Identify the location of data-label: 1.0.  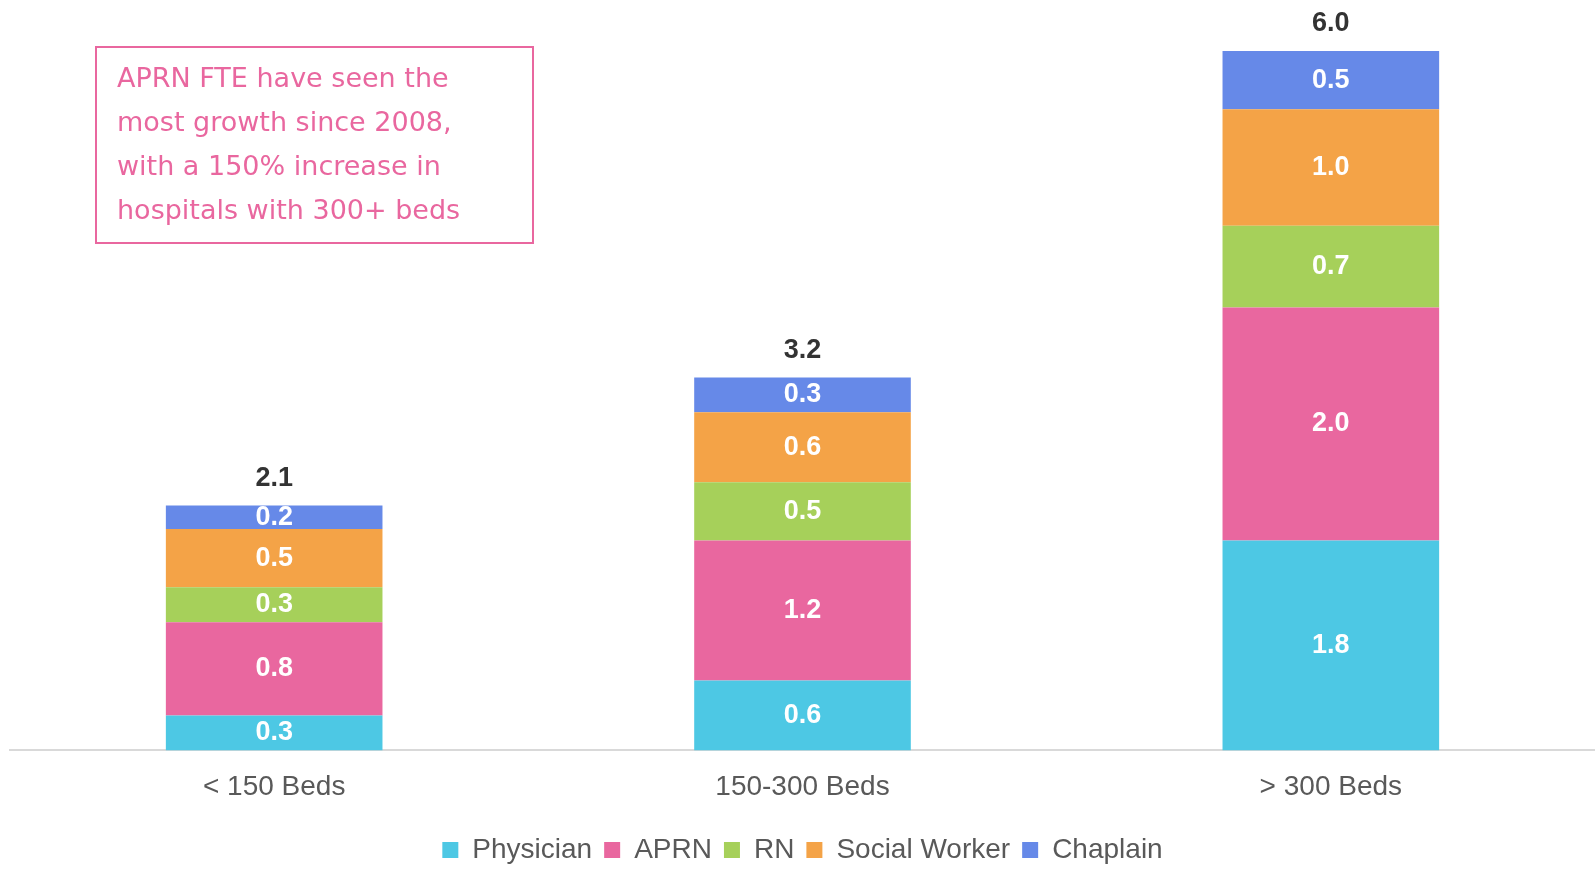
(1331, 166).